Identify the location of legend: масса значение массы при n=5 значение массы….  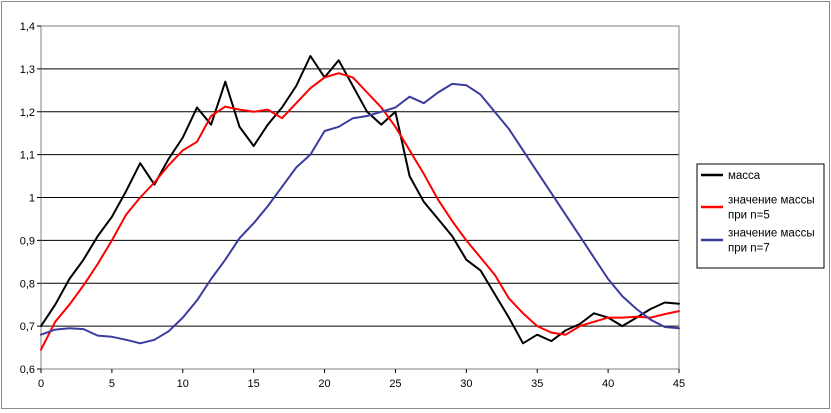
(760, 216).